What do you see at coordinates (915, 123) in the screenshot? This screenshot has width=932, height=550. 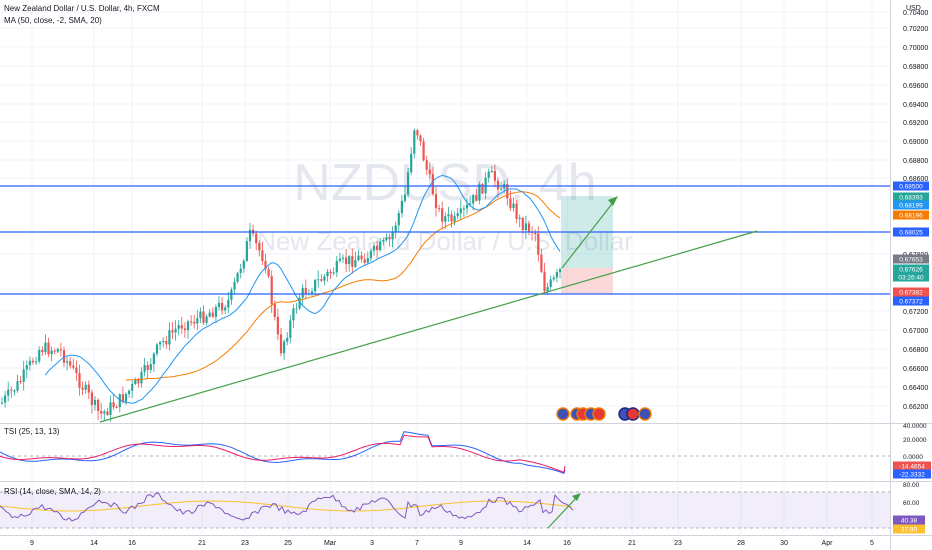 I see `price-tick-label: 0.69200` at bounding box center [915, 123].